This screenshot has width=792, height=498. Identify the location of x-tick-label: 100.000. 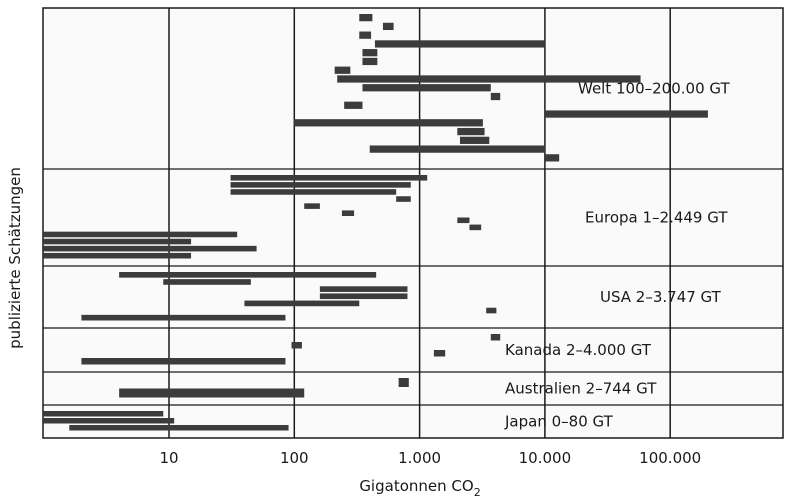
(670, 458).